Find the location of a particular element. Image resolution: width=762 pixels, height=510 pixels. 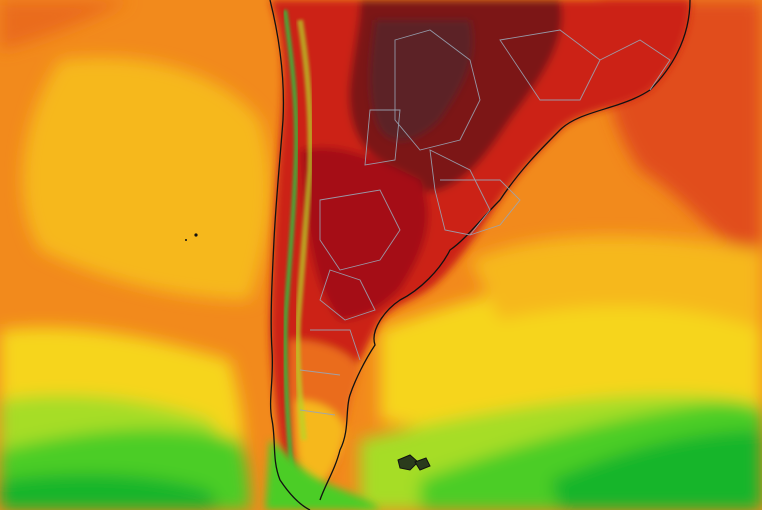

land-heat-core-deep is located at coordinates (421, 80).